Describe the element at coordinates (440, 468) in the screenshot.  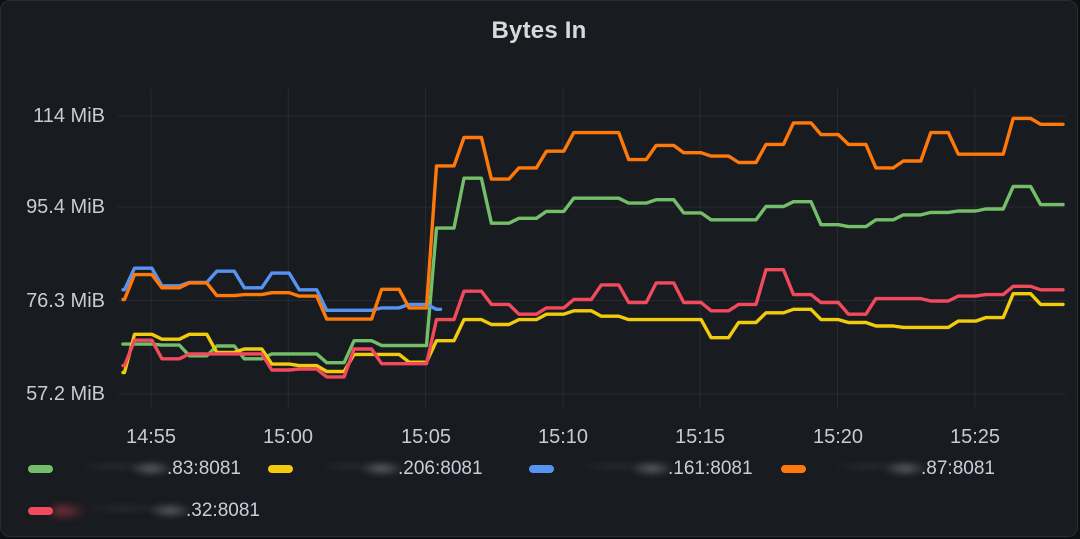
I see `legend-label: .206:8081` at that location.